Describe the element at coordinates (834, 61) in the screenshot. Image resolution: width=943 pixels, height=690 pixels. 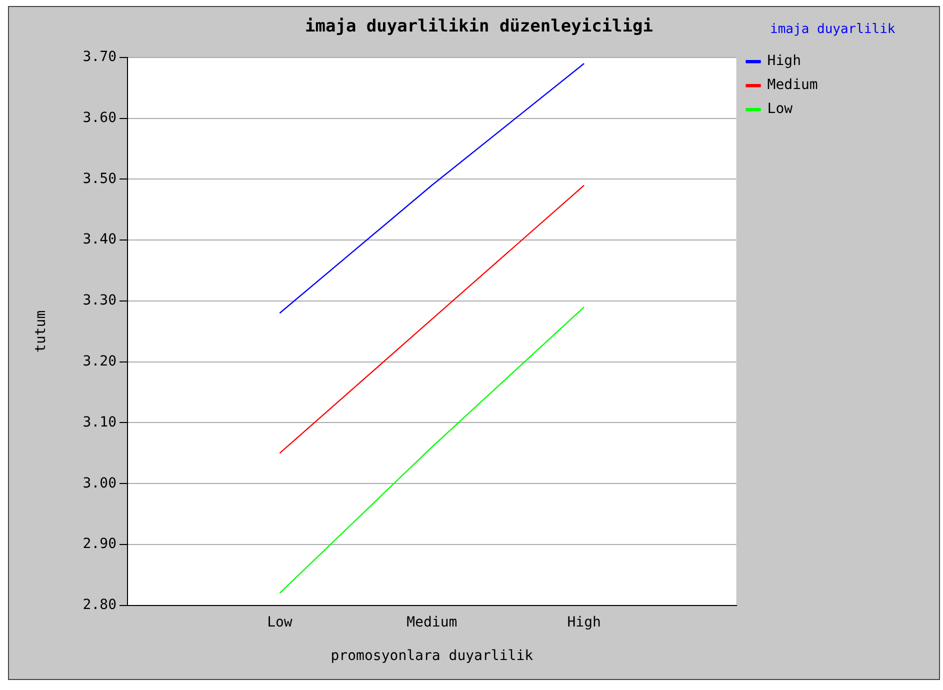
I see `legend-label: High` at that location.